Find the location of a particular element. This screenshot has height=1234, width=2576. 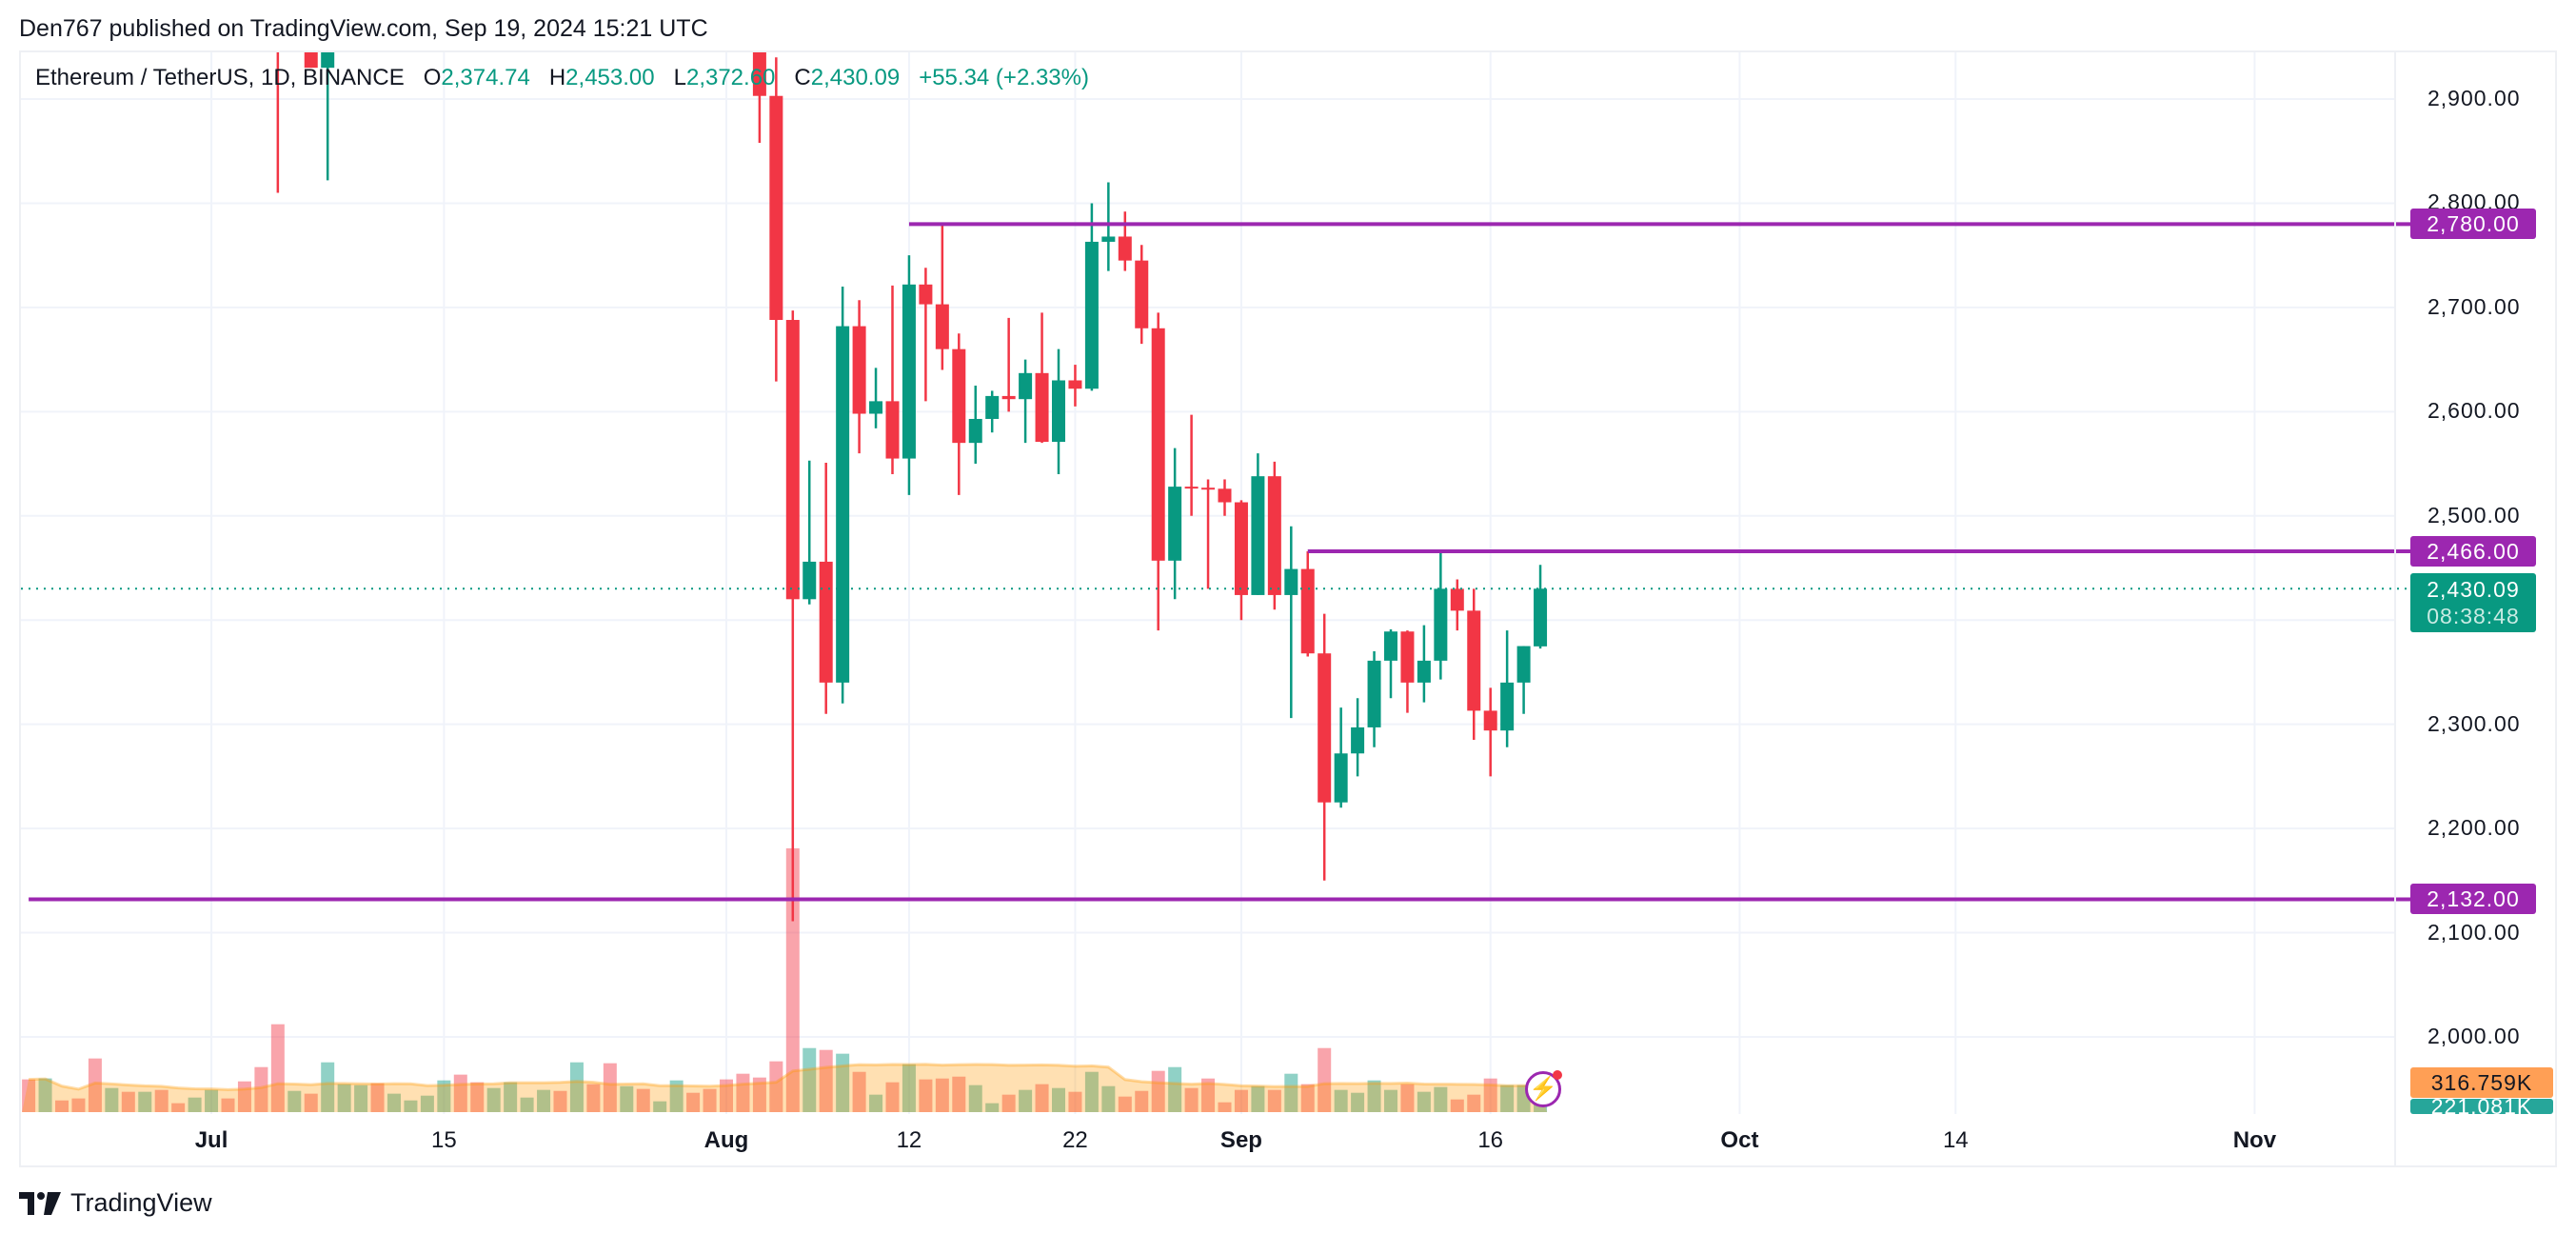

symbol-name: Ethereum / TetherUS, 1D, BINANCE is located at coordinates (220, 77).